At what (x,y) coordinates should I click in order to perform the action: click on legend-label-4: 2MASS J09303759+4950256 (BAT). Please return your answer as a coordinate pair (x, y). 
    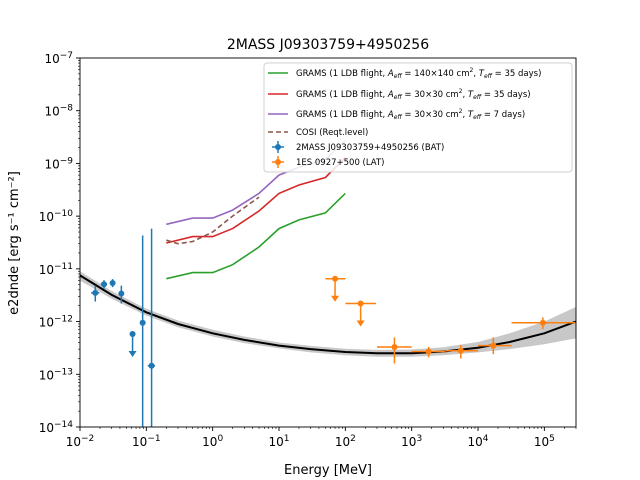
    Looking at the image, I should click on (370, 148).